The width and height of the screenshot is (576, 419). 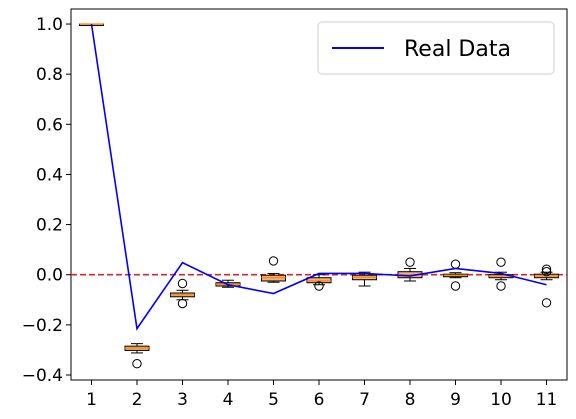 What do you see at coordinates (46, 200) in the screenshot?
I see `y-axis: −0.4 −0.2 0.0 0.2 0.4 0.6 0.8 1.0` at bounding box center [46, 200].